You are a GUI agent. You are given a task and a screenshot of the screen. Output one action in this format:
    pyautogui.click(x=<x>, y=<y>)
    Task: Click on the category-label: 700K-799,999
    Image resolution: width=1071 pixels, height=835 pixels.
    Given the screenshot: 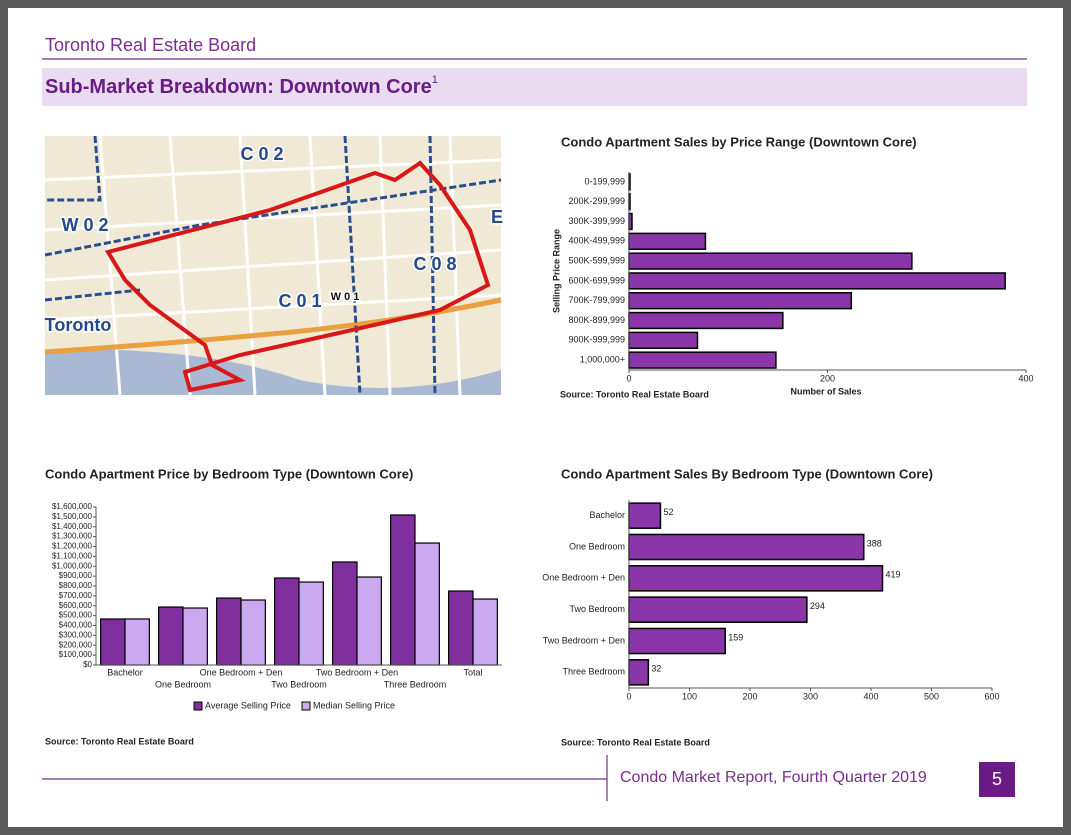 What is the action you would take?
    pyautogui.click(x=596, y=300)
    